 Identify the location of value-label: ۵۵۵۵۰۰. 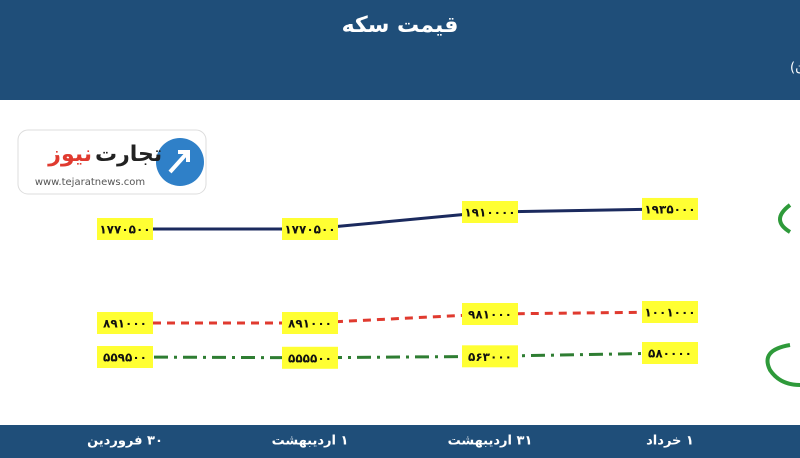
(310, 358).